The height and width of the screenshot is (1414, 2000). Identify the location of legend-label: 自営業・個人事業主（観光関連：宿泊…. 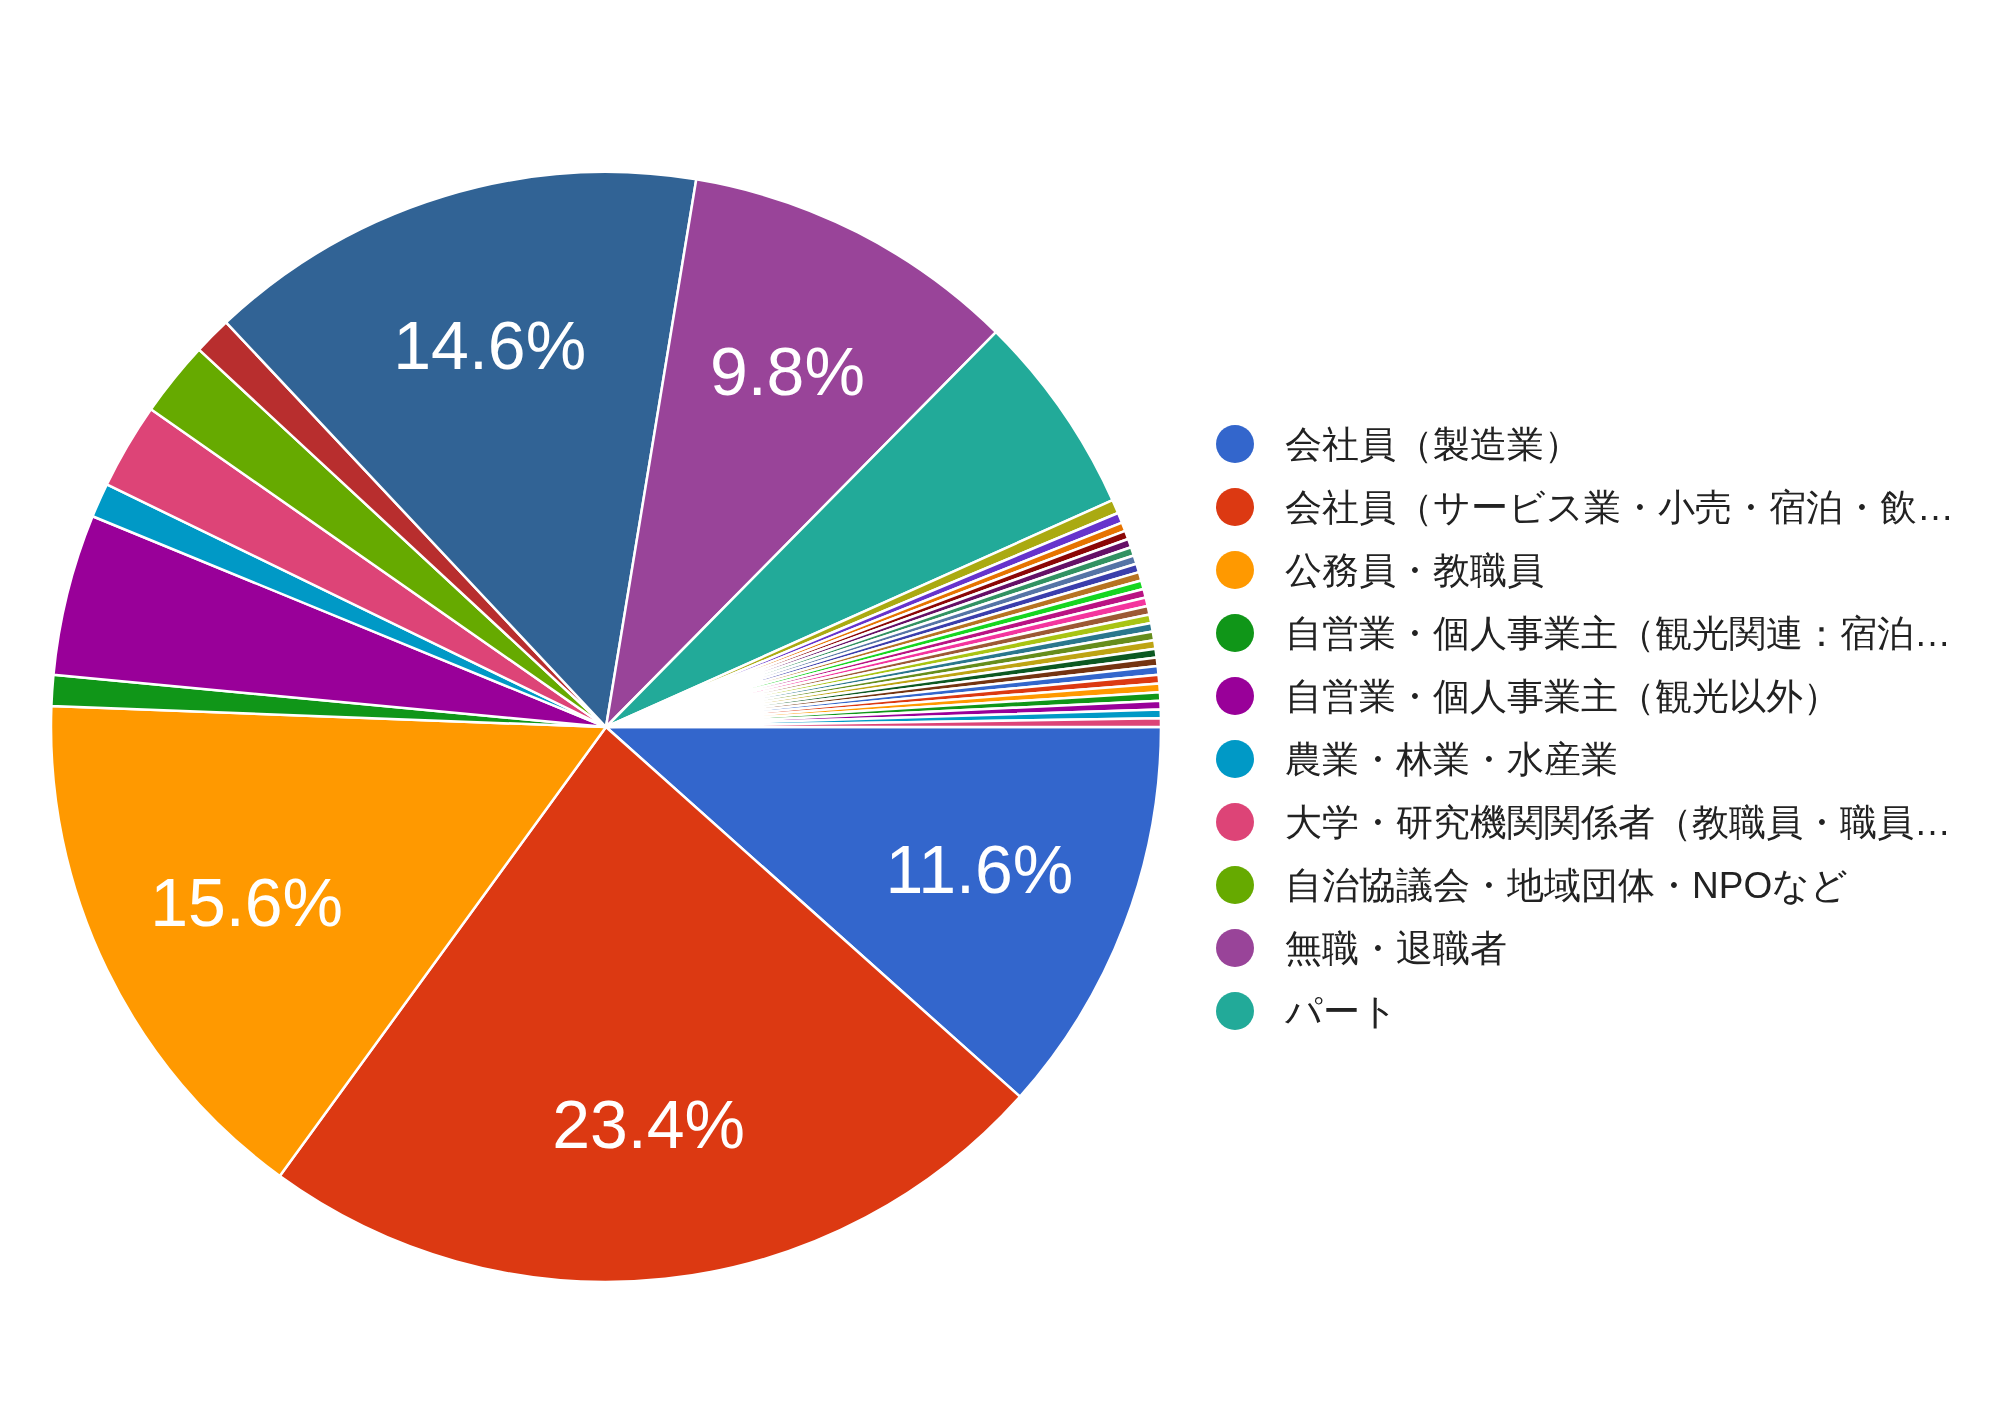
(1618, 633).